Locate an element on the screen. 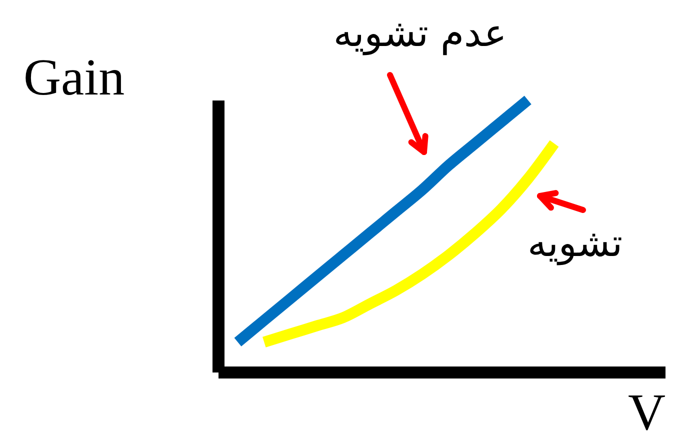  x-axis-title: V is located at coordinates (647, 413).